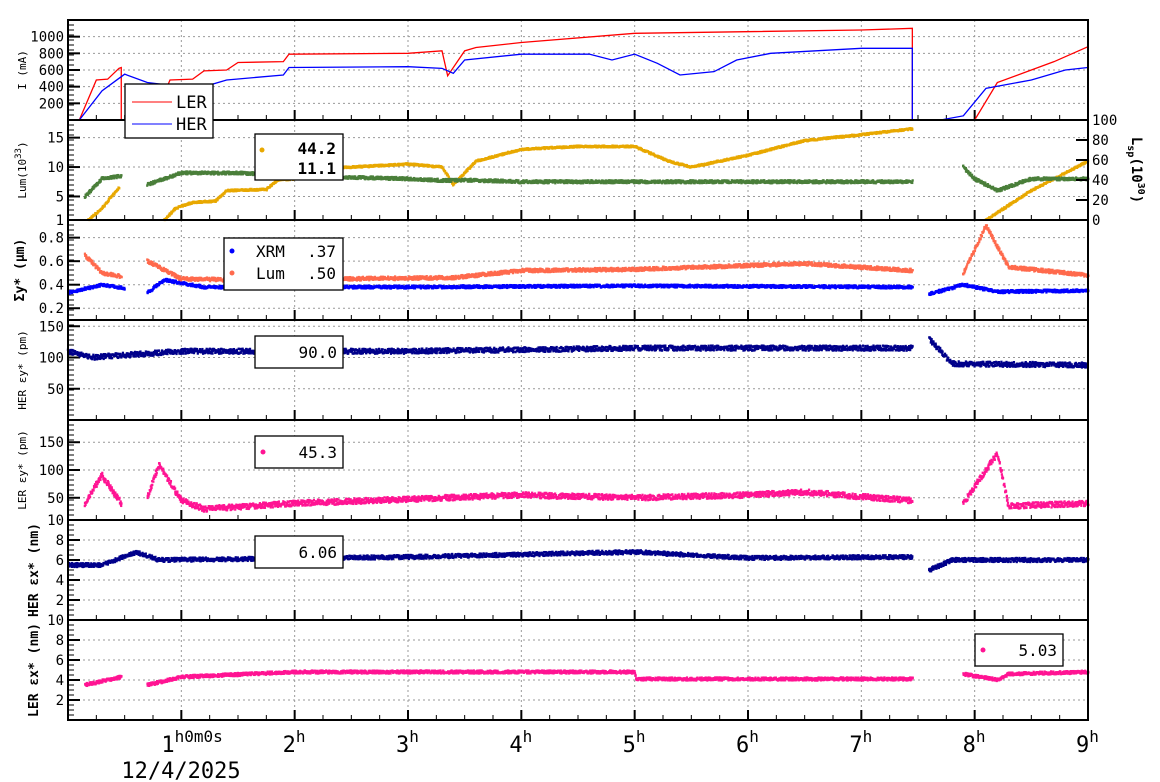  What do you see at coordinates (588, 174) in the screenshot?
I see `series-lum` at bounding box center [588, 174].